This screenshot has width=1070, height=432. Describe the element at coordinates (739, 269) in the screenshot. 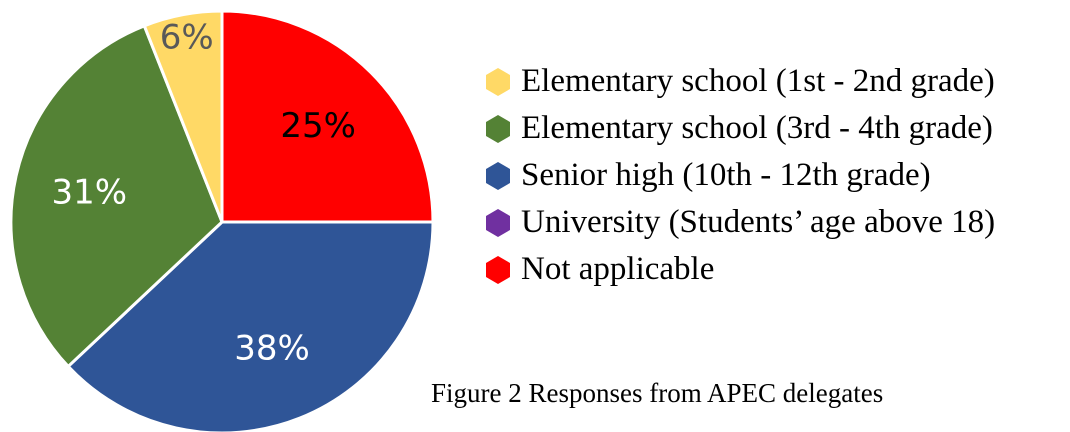

I see `legend-item: Not applicable` at that location.